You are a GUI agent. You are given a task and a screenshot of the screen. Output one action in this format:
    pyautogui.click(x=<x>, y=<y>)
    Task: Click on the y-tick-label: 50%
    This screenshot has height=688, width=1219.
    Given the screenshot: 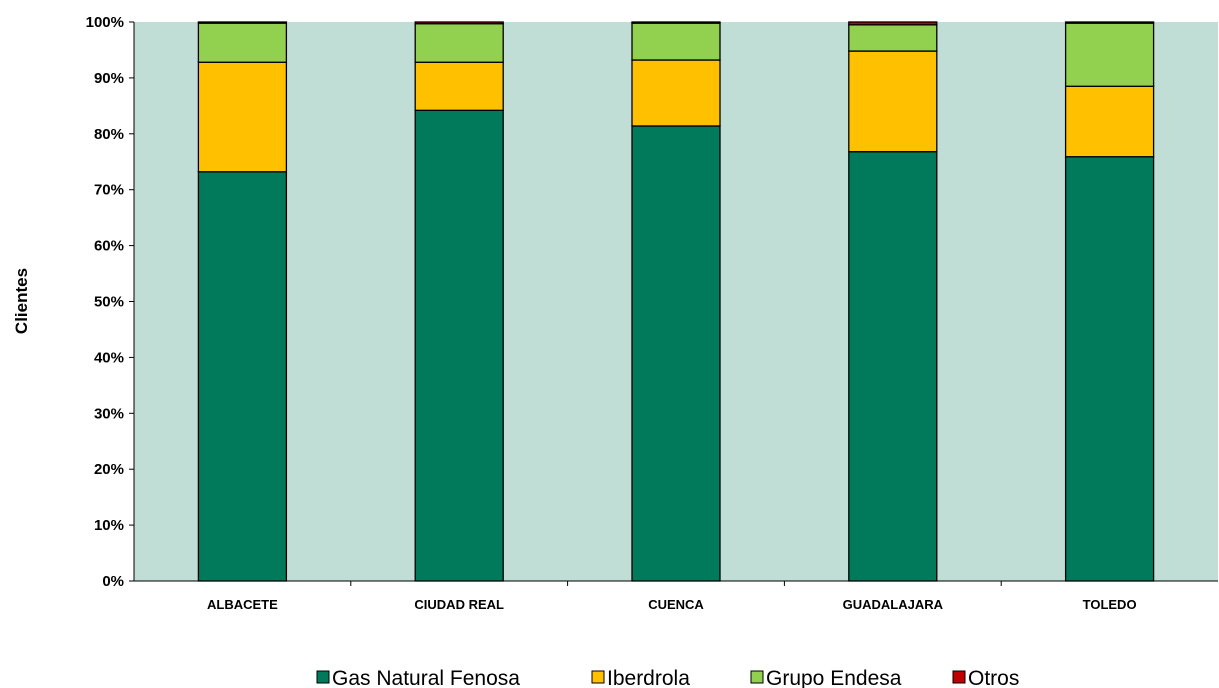 What is the action you would take?
    pyautogui.click(x=109, y=302)
    